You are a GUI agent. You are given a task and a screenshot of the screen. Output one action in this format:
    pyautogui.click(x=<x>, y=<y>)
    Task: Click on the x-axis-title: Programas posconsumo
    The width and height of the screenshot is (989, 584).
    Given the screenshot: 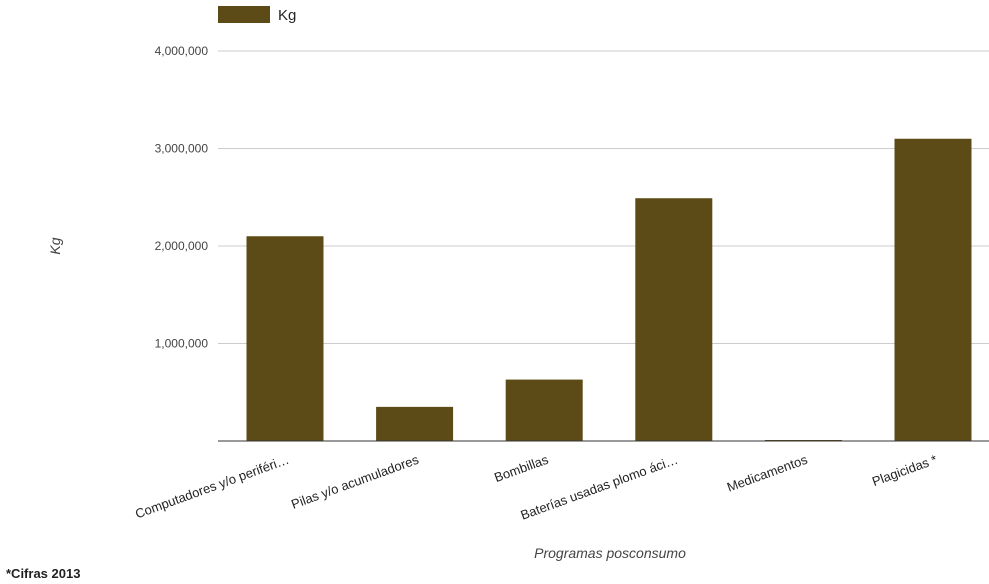 What is the action you would take?
    pyautogui.click(x=610, y=553)
    